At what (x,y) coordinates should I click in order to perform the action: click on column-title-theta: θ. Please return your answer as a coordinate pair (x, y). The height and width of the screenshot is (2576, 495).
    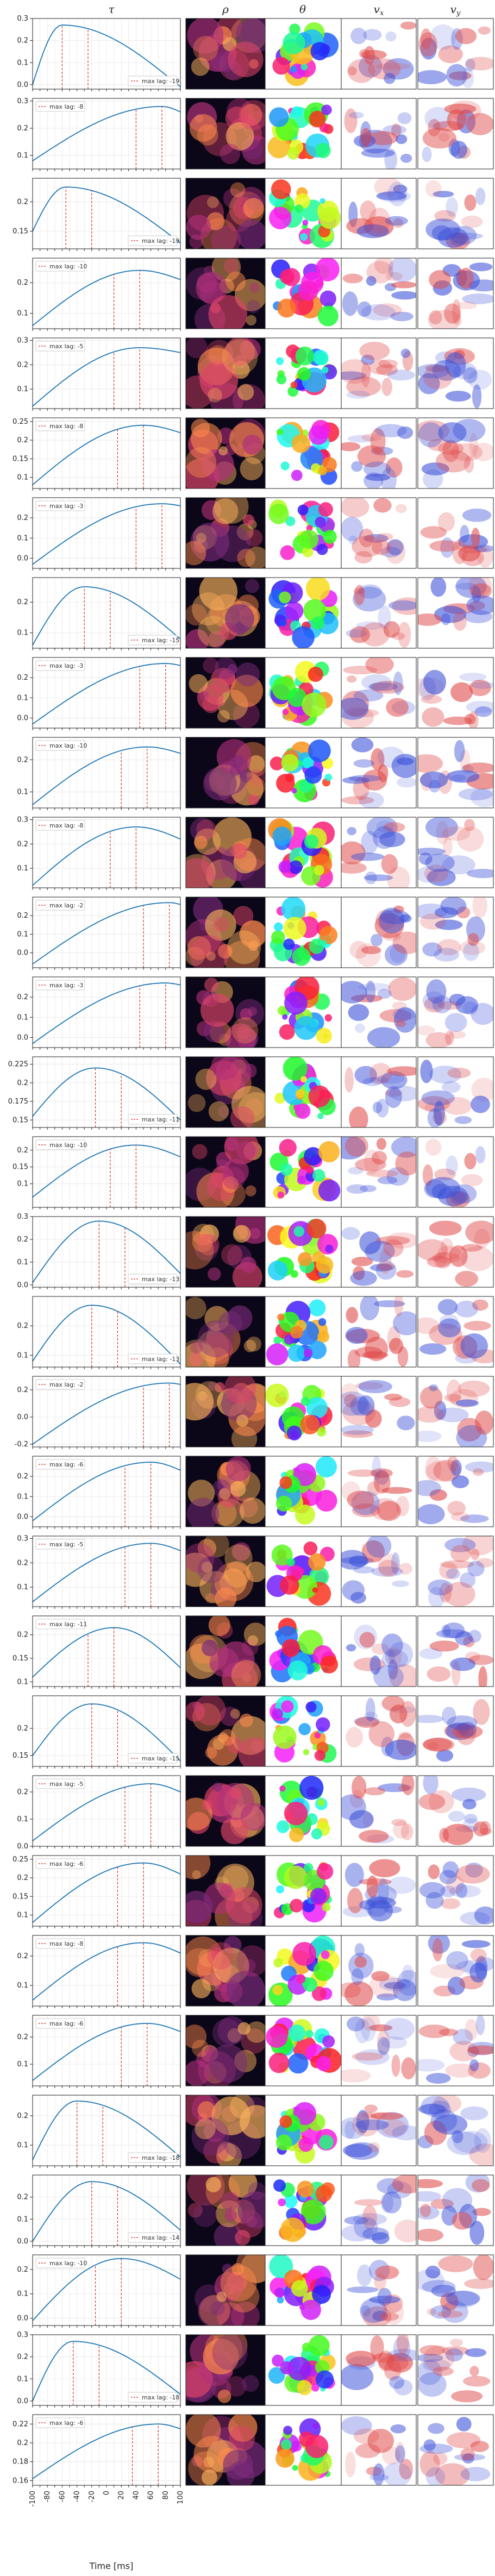
    Looking at the image, I should click on (302, 9).